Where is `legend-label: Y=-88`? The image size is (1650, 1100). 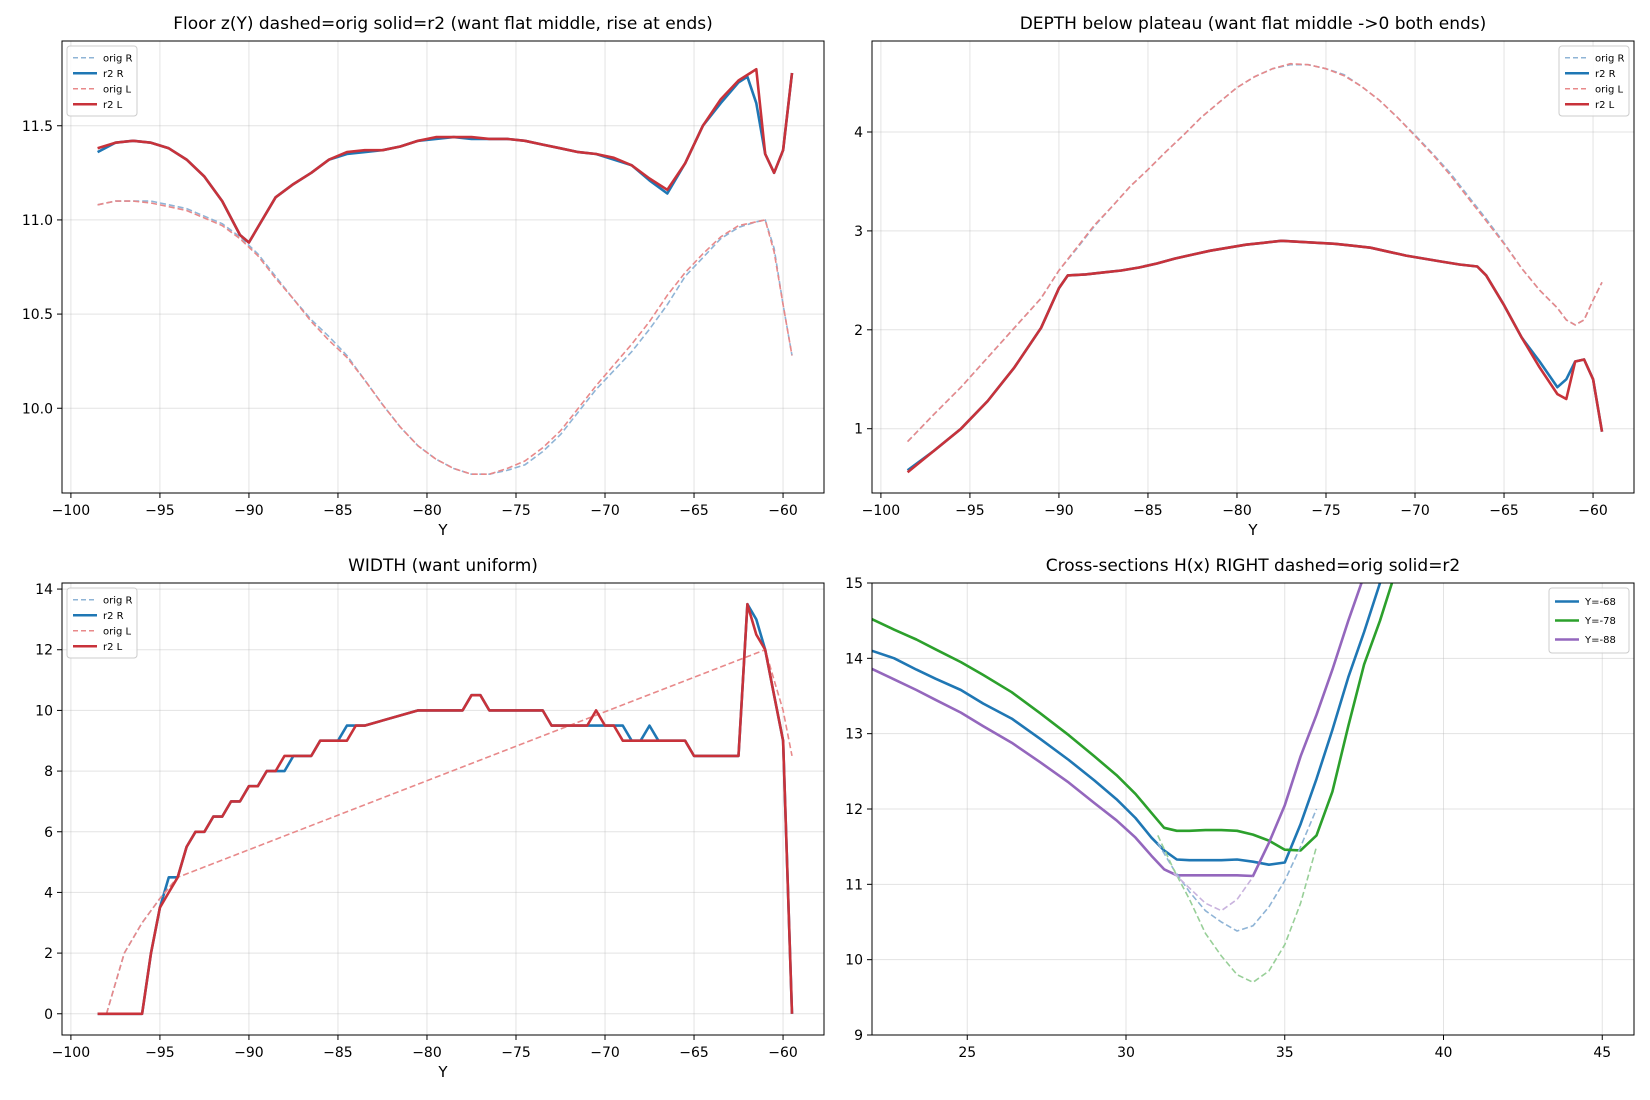
legend-label: Y=-88 is located at coordinates (1600, 640).